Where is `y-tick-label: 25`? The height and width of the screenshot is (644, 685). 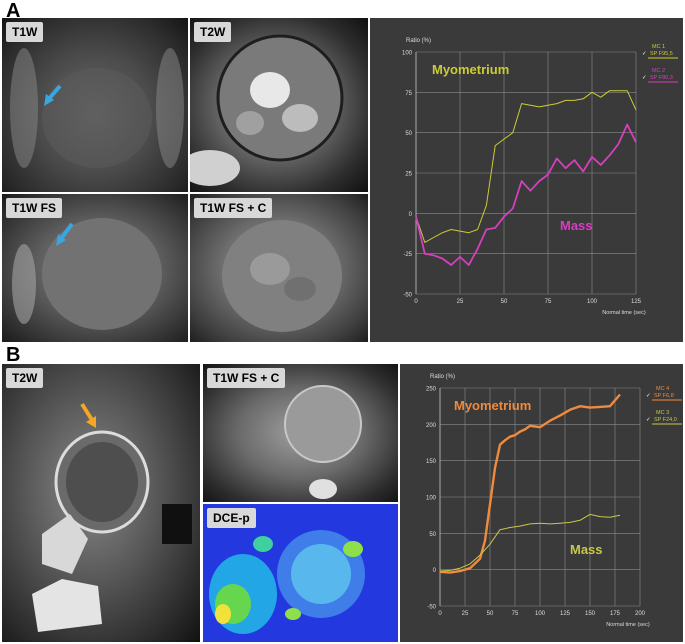 y-tick-label: 25 is located at coordinates (408, 175).